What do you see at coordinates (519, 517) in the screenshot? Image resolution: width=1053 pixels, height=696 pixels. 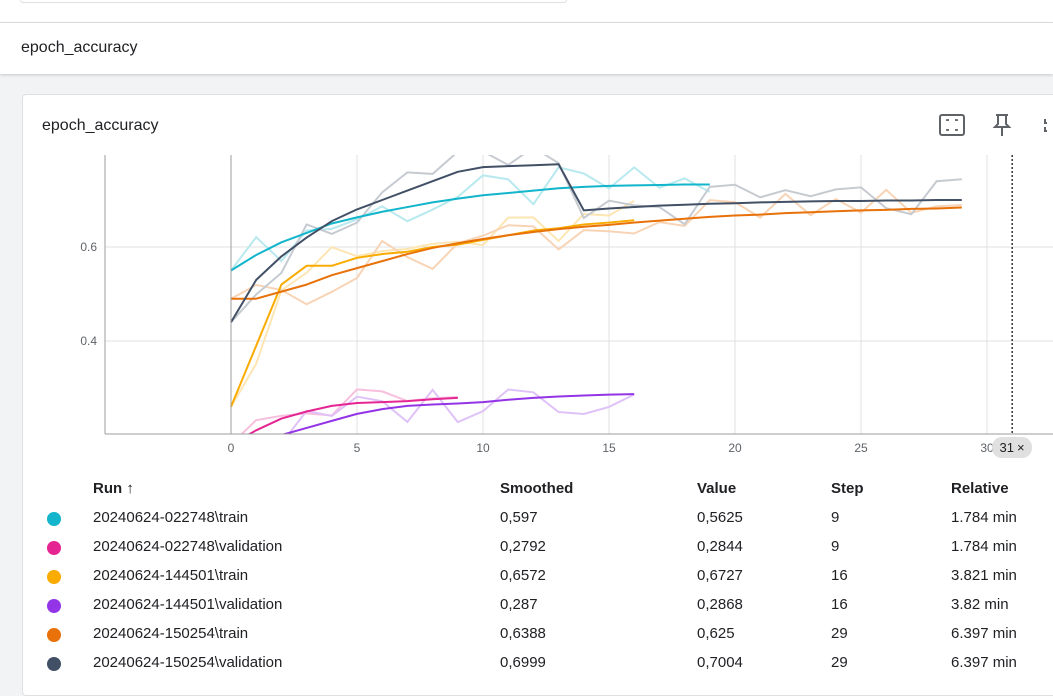 I see `smoothed-value: 0,597` at bounding box center [519, 517].